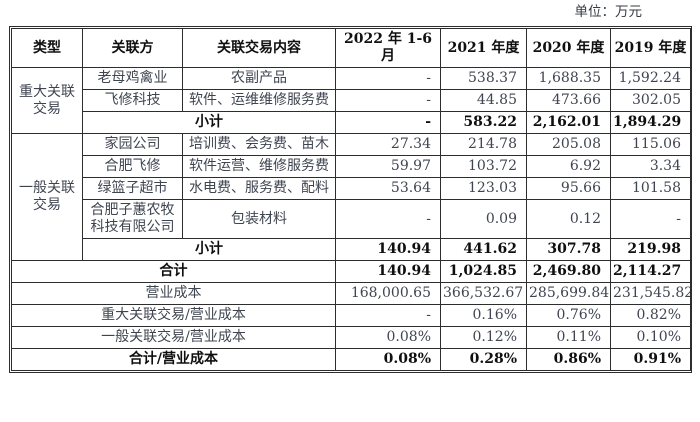  Describe the element at coordinates (483, 359) in the screenshot. I see `value-cell: 0.28%` at that location.